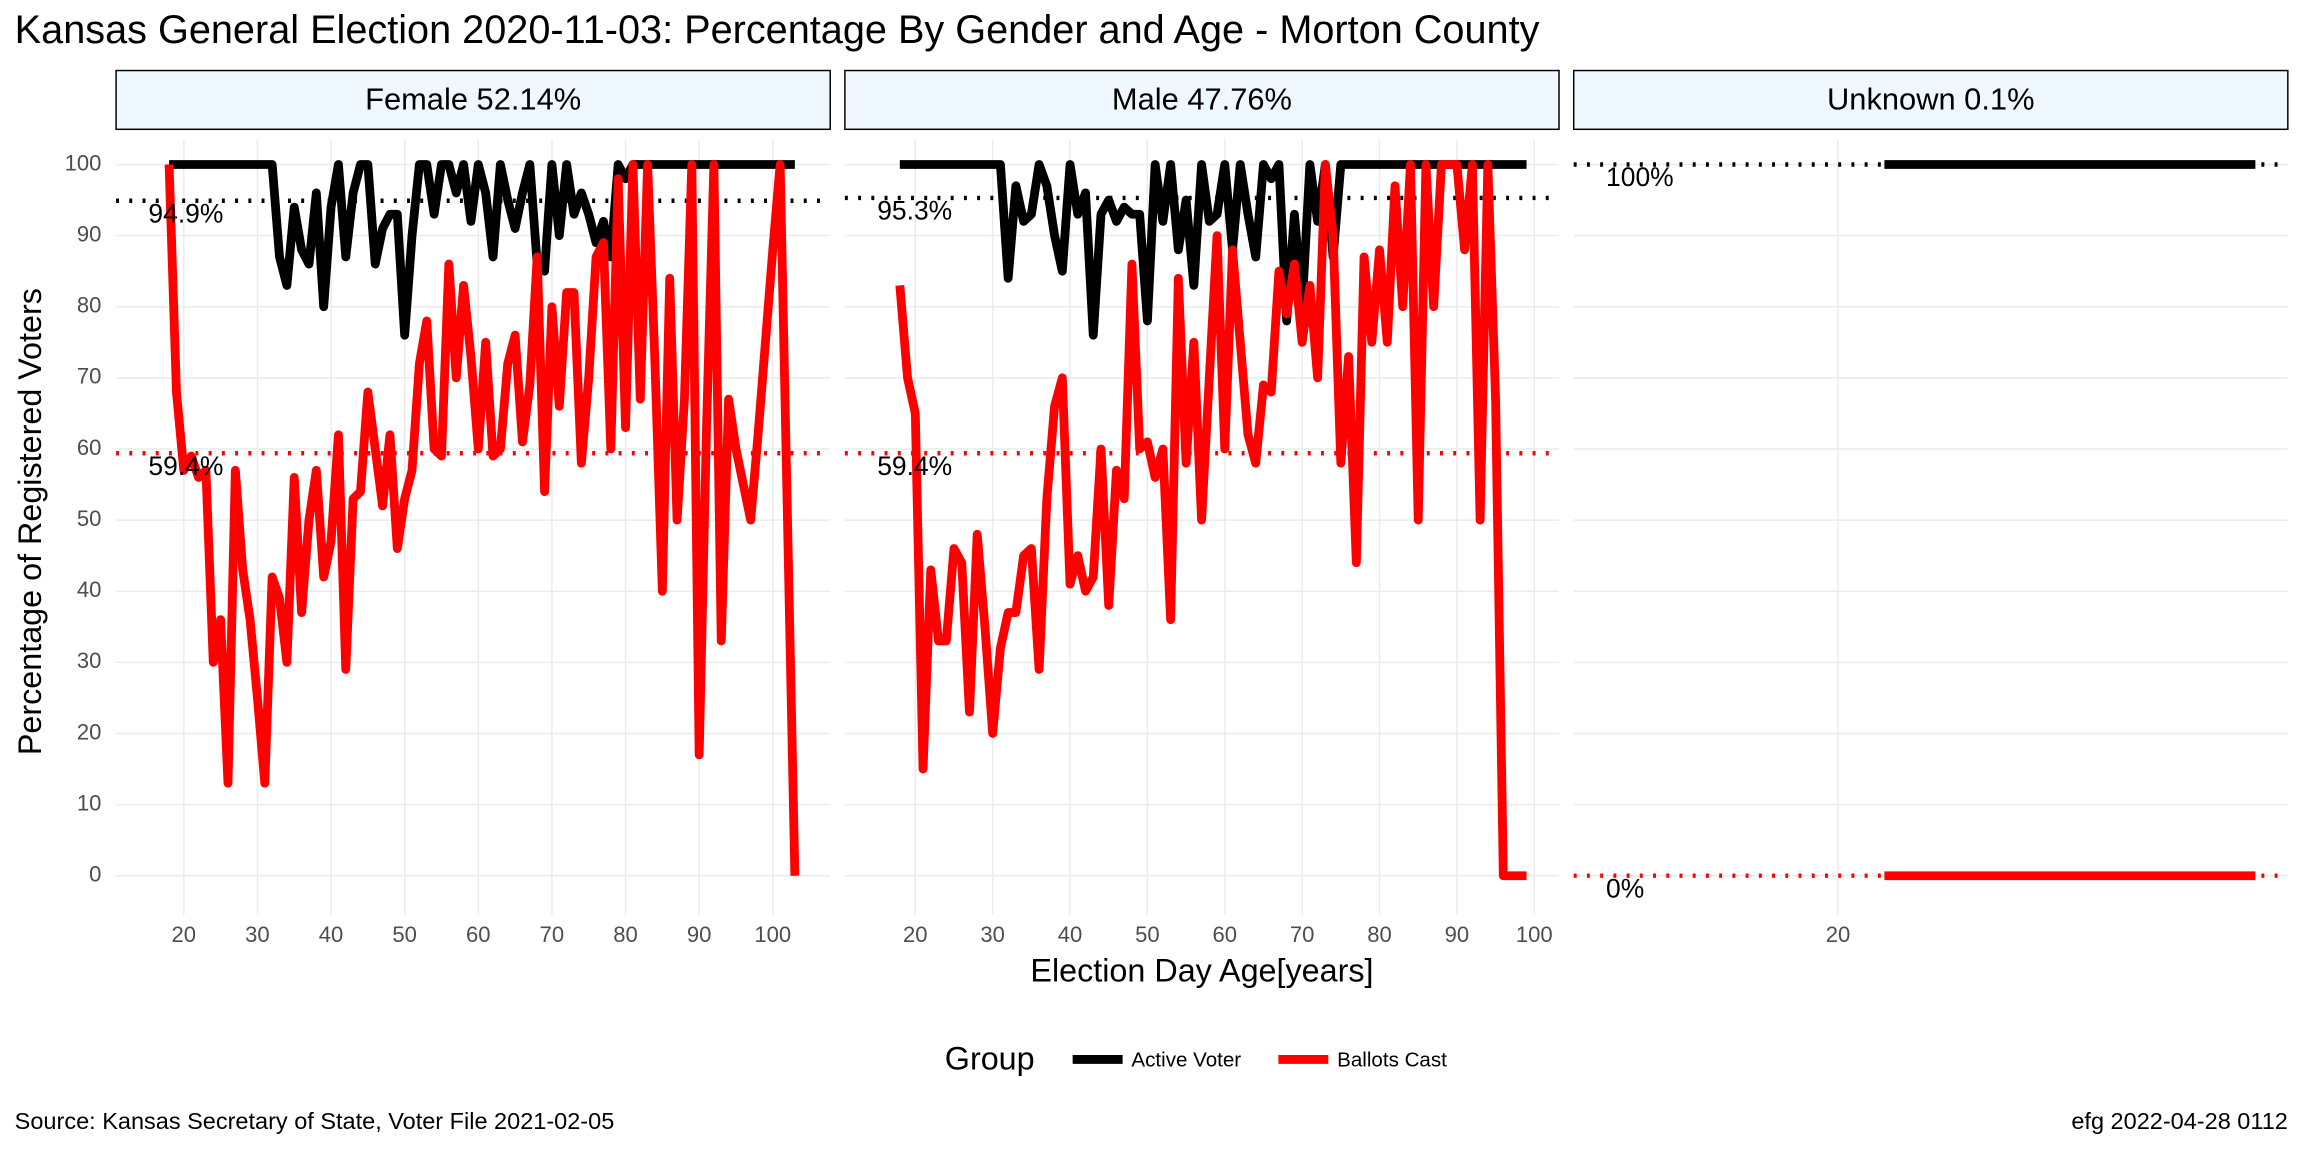 Image resolution: width=2304 pixels, height=1152 pixels. I want to click on facet-title: Unknown 0.1%, so click(1930, 99).